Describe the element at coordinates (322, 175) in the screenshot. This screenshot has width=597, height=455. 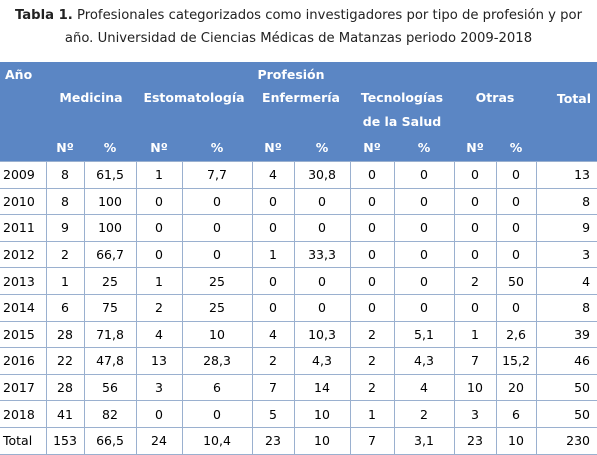
I see `table-cell: 30,8` at that location.